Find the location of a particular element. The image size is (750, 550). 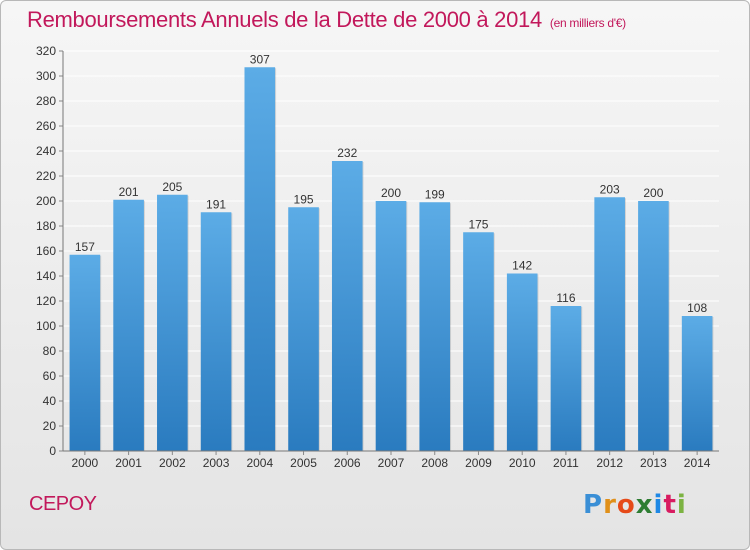

y-tick-label: 320 is located at coordinates (46, 51).